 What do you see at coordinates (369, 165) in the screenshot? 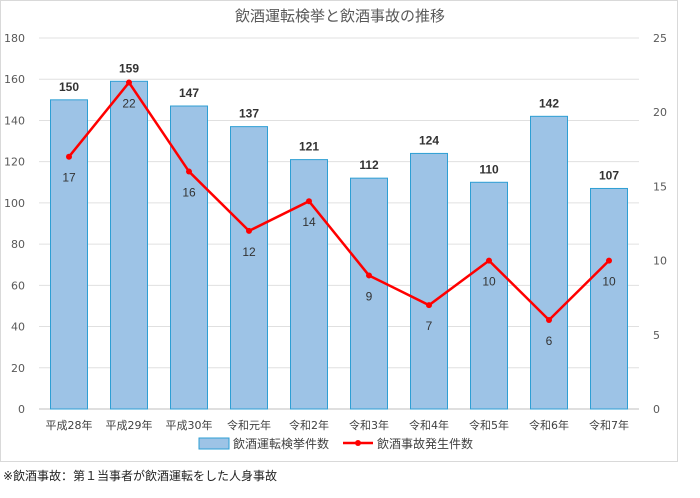
I see `bar-value-label: 112` at bounding box center [369, 165].